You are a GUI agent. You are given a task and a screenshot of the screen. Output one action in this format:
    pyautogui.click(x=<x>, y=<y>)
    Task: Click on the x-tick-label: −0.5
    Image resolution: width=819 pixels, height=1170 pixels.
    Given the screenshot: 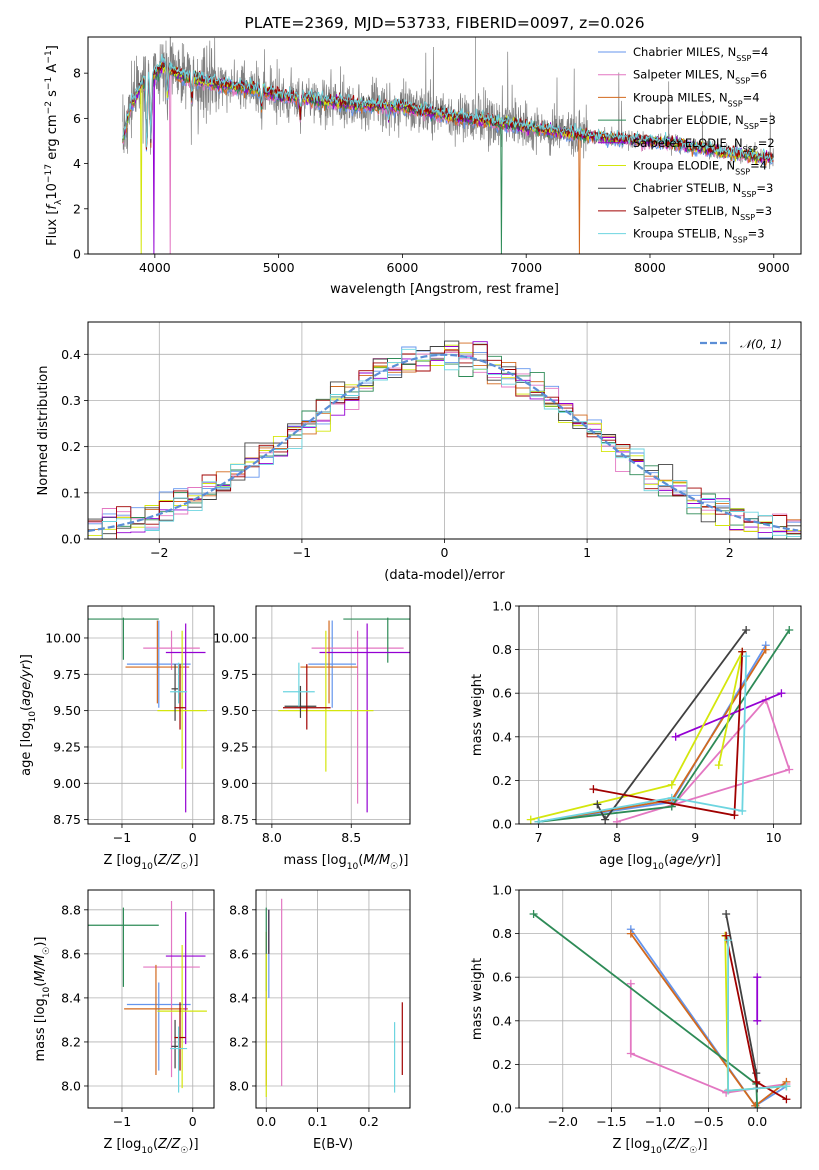 What is the action you would take?
    pyautogui.click(x=708, y=1121)
    